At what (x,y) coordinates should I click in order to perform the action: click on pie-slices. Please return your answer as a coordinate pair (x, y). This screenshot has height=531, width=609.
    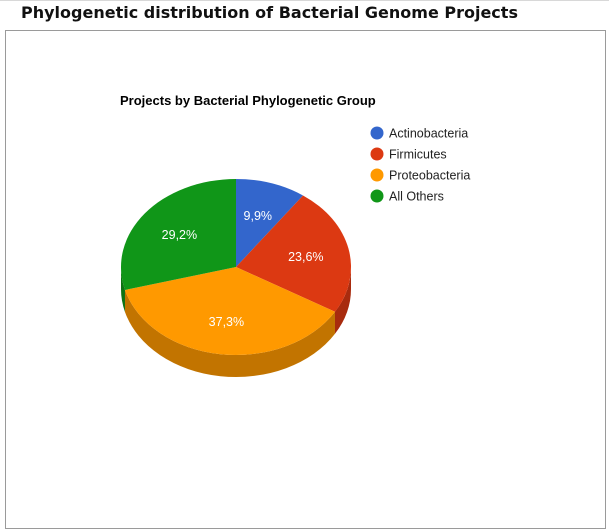
    Looking at the image, I should click on (236, 267).